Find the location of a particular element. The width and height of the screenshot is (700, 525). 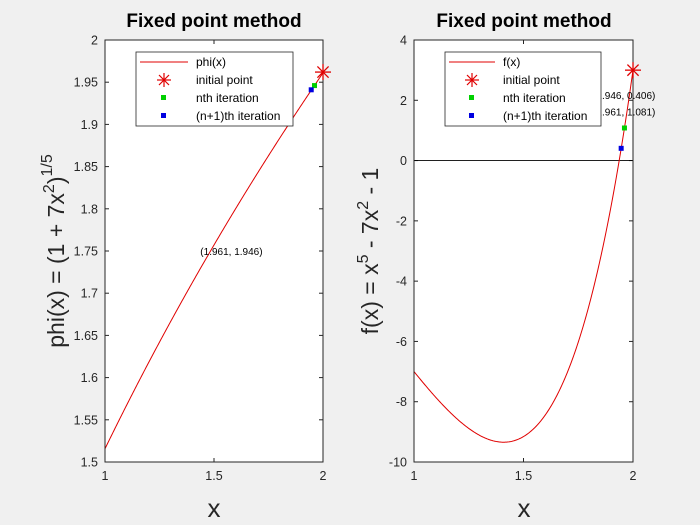

left-legend-label-2: nth iteration is located at coordinates (227, 98).